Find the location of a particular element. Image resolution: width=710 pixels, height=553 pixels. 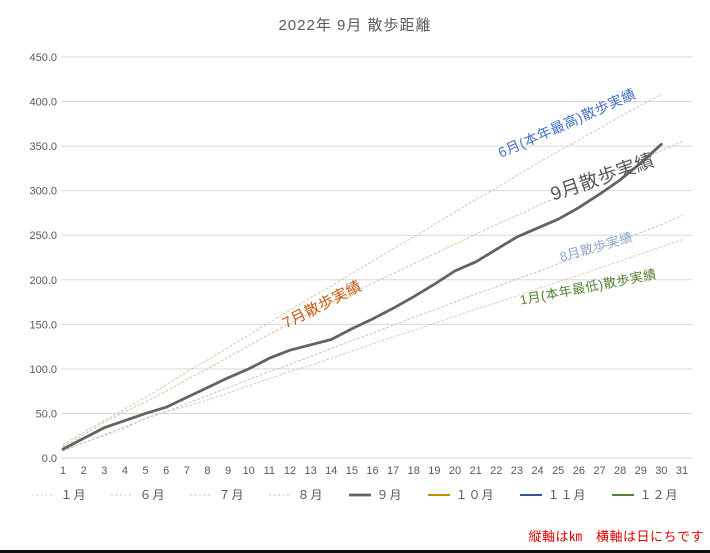

legend-label: ８月 is located at coordinates (310, 495).